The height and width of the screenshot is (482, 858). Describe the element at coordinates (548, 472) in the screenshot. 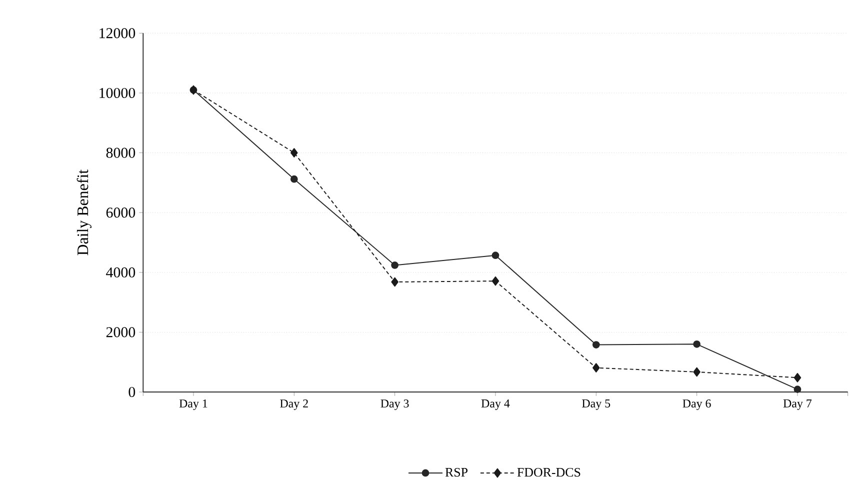

I see `legend-label: FDOR-DCS` at that location.